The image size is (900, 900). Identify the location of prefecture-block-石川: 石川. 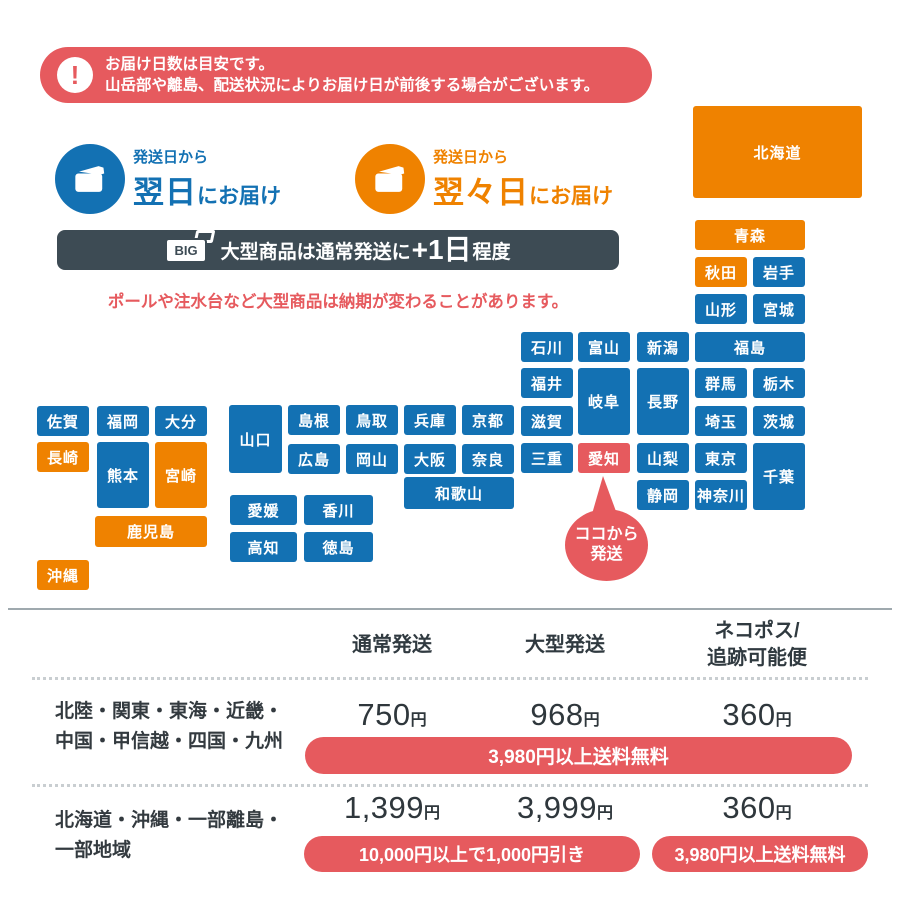
(547, 347).